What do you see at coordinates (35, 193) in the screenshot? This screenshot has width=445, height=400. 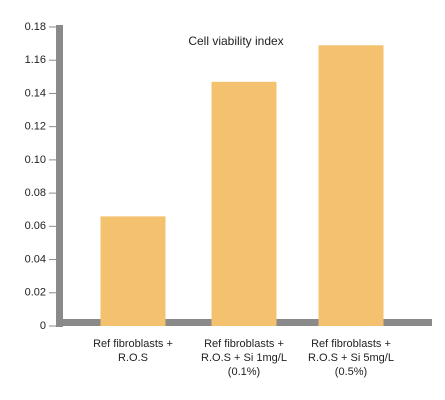 I see `y-tick-label: 0.08` at bounding box center [35, 193].